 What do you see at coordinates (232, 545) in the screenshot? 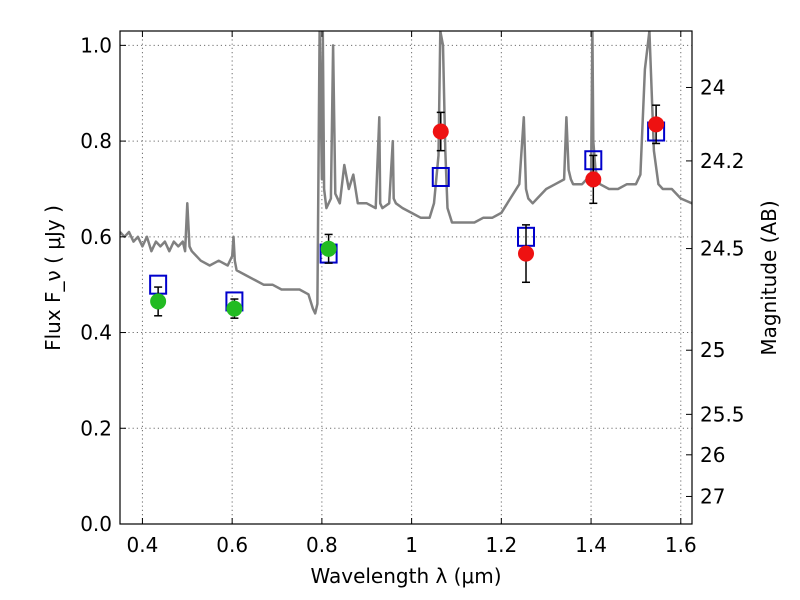
I see `x-tick-label: 0.6` at bounding box center [232, 545].